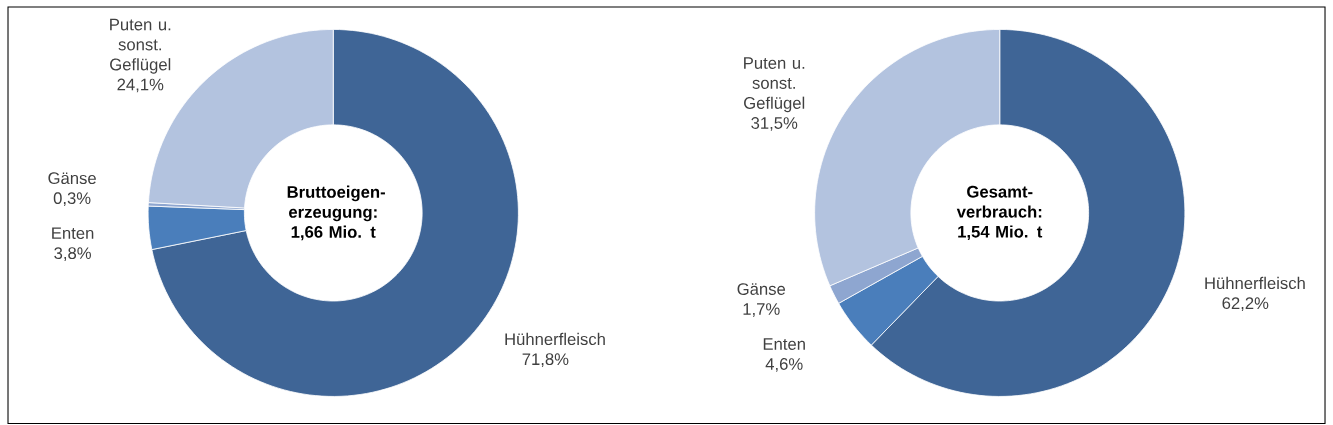 The width and height of the screenshot is (1333, 425). What do you see at coordinates (761, 310) in the screenshot?
I see `data-label: 1,7%` at bounding box center [761, 310].